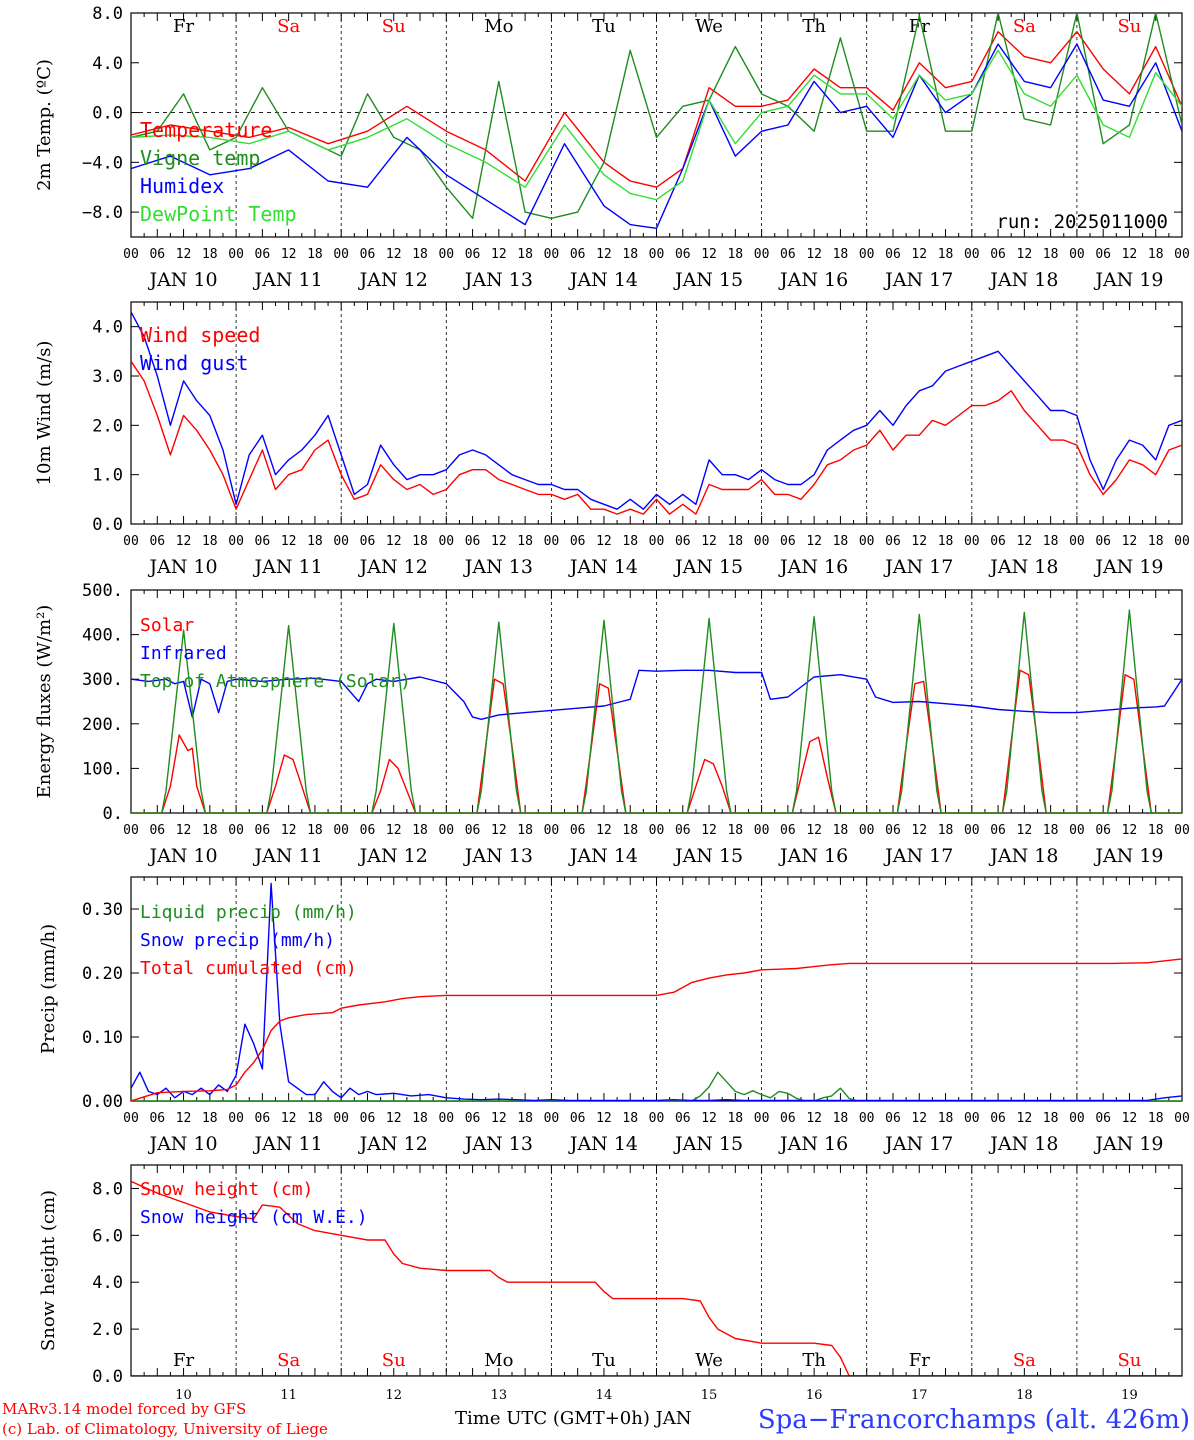 The width and height of the screenshot is (1194, 1440). I want to click on weekday-label: Sa, so click(288, 1360).